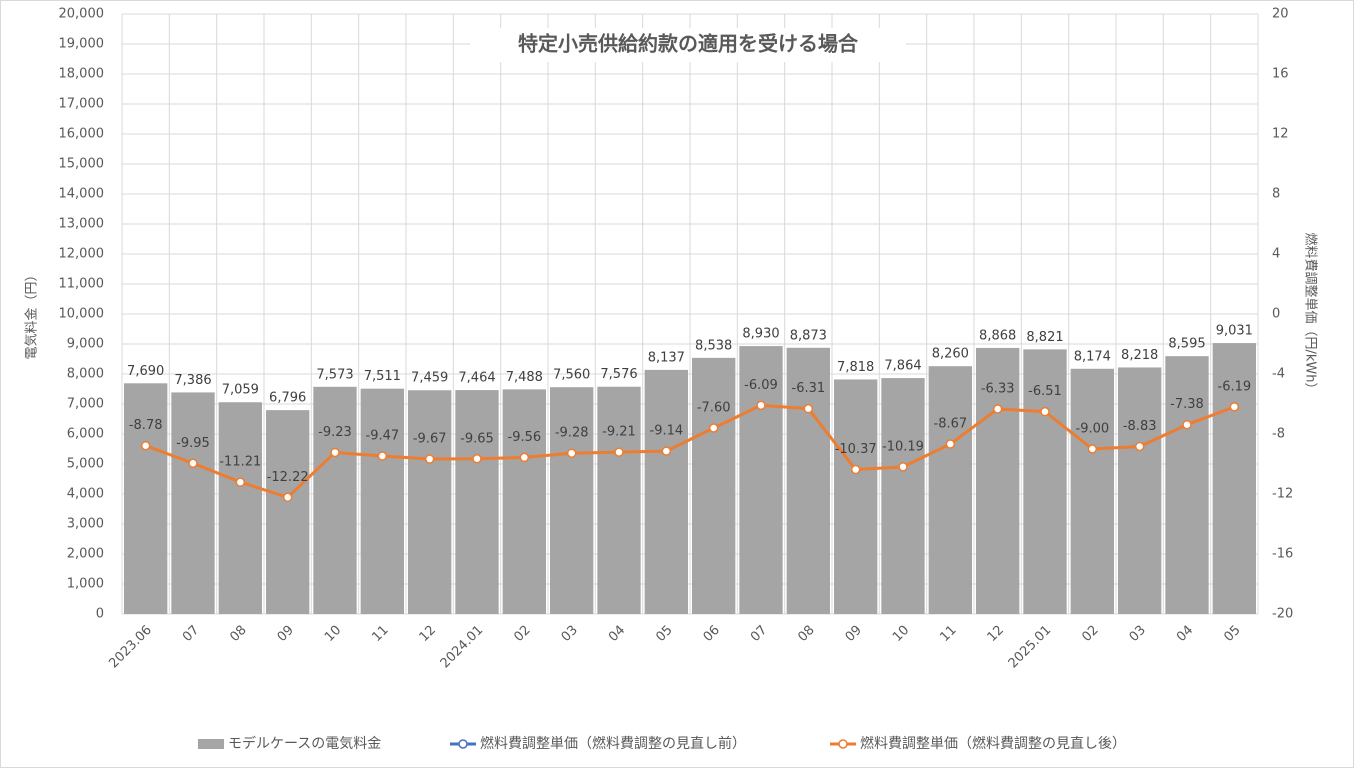 The height and width of the screenshot is (768, 1354). Describe the element at coordinates (1092, 356) in the screenshot. I see `bar-label: 8,174` at that location.